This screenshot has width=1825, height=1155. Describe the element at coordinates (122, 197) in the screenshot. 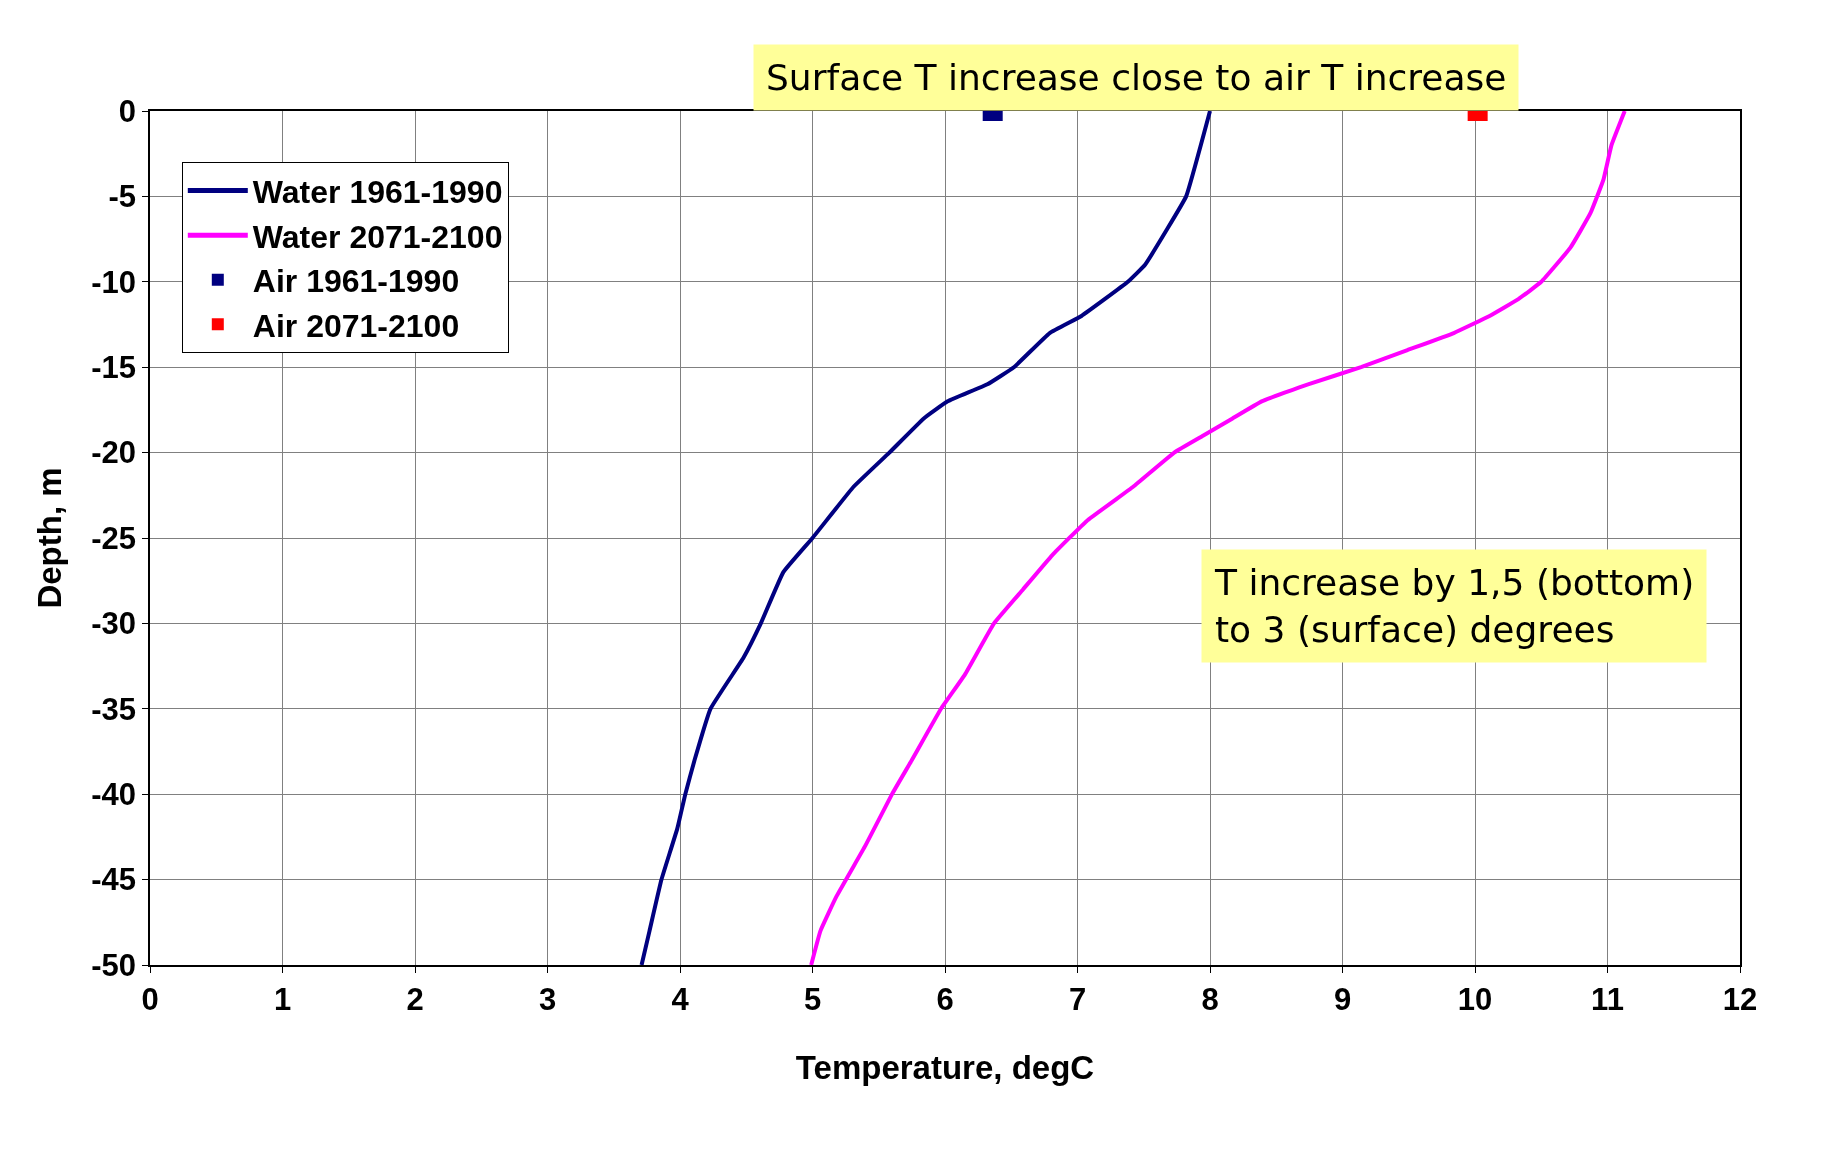

I see `y-tick-label: -5` at that location.